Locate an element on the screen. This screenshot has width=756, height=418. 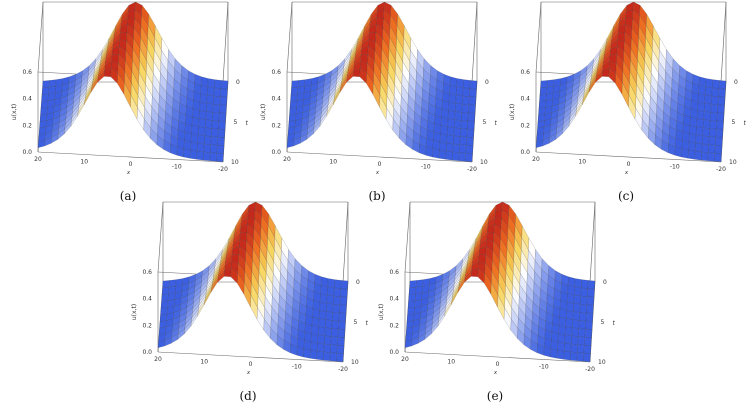
t-tick-label: 10 is located at coordinates (733, 162).